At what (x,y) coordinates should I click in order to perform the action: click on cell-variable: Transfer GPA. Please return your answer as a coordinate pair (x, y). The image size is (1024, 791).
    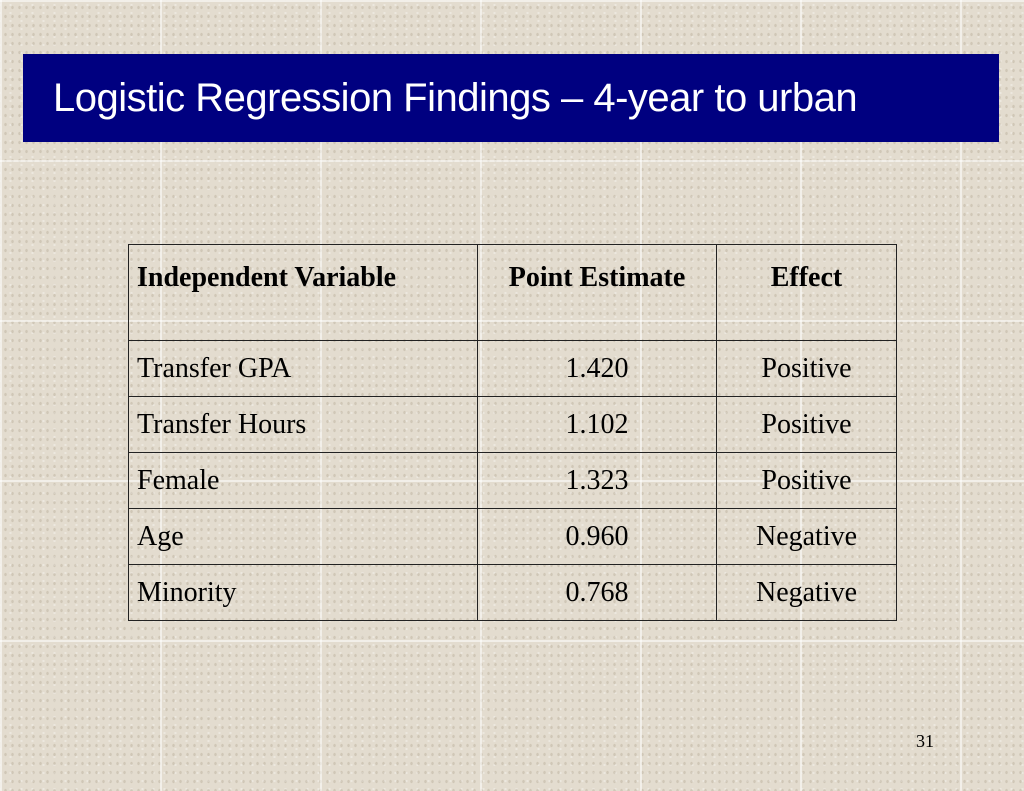
    Looking at the image, I should click on (303, 368).